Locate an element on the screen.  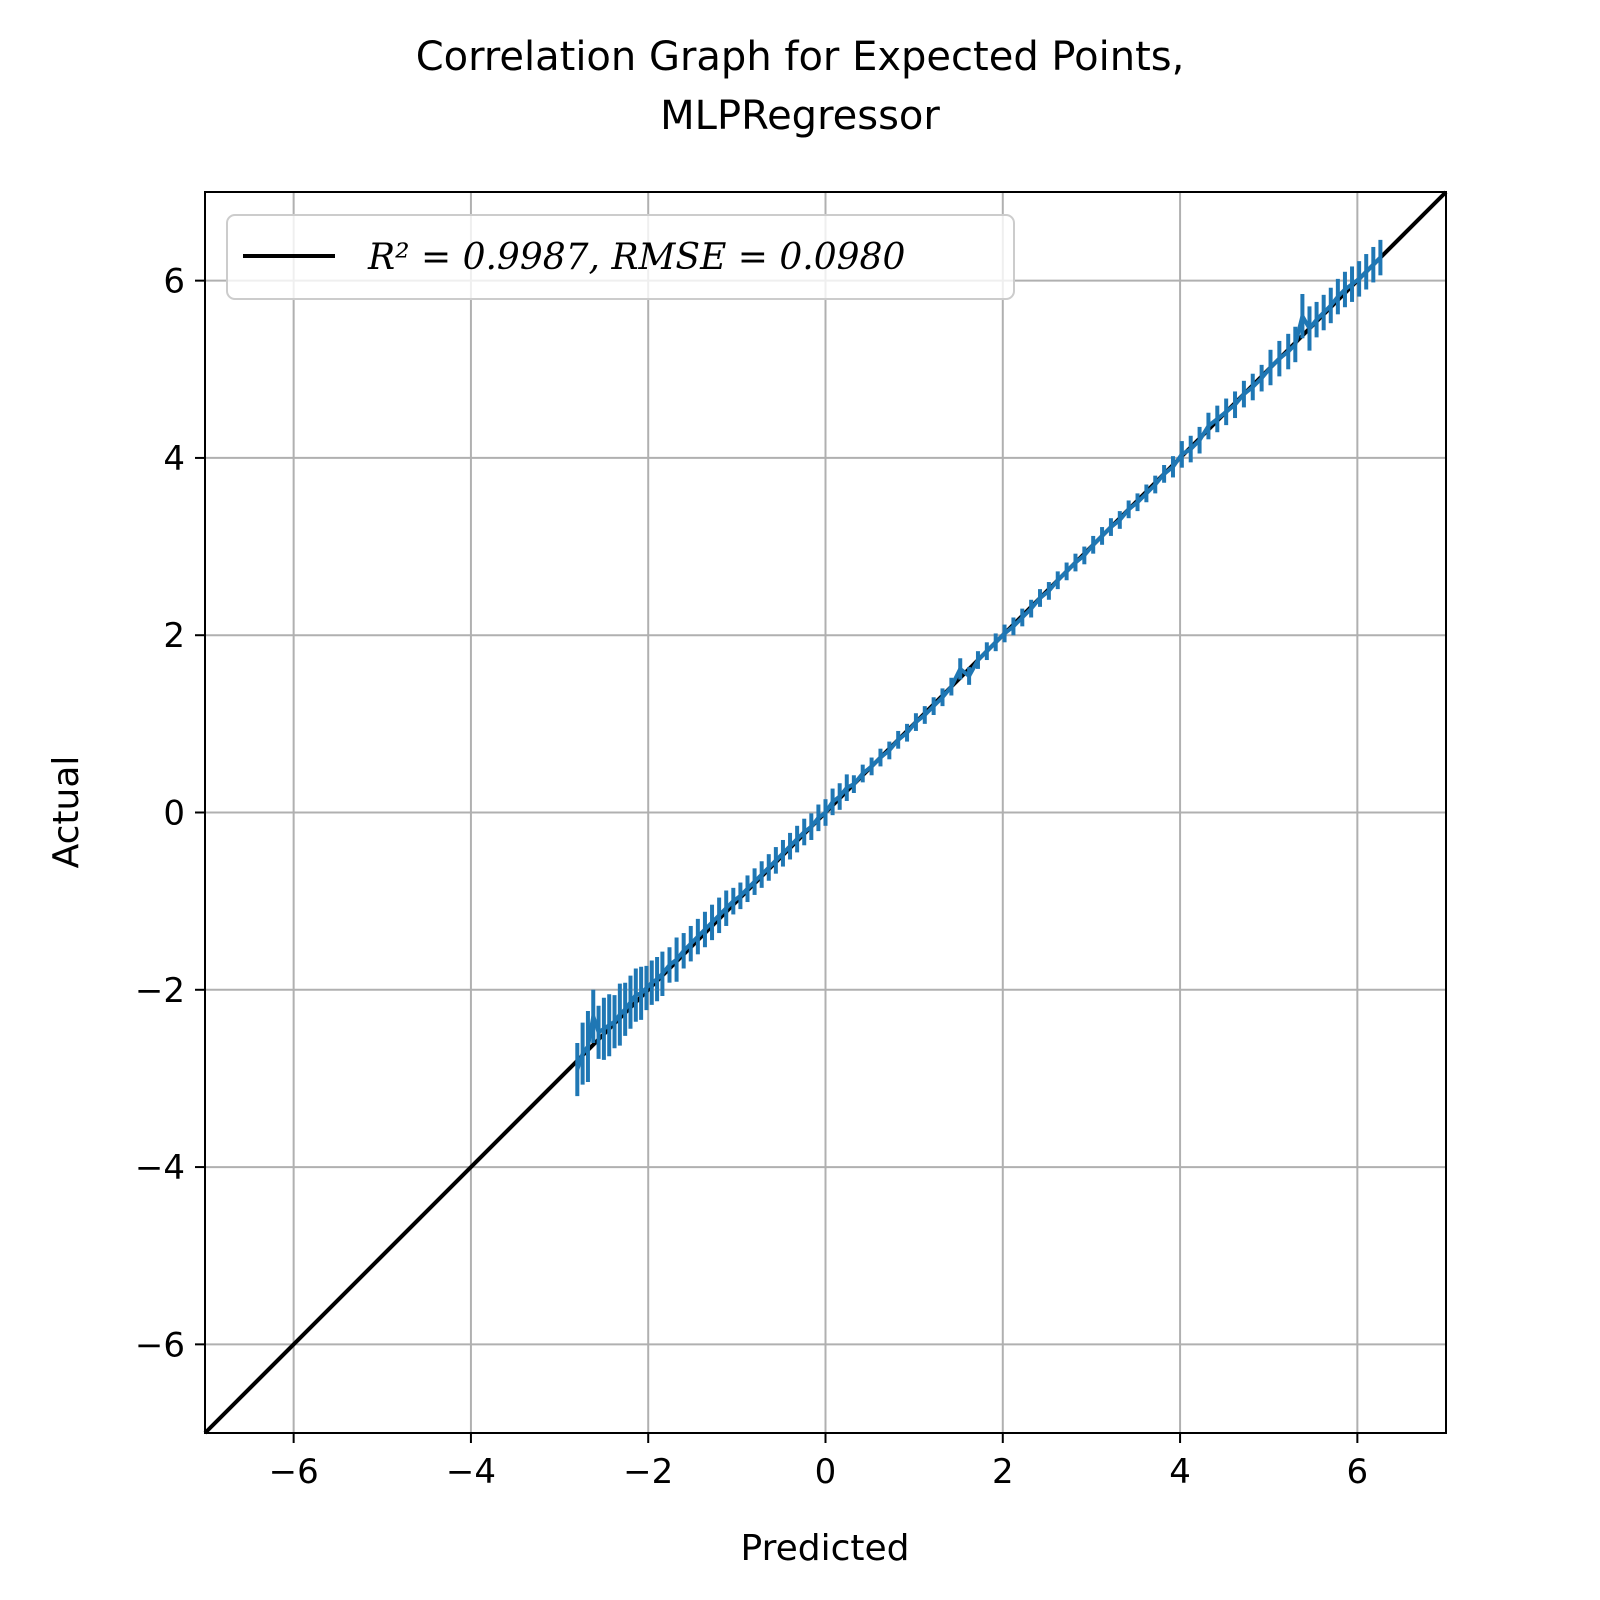
y-tick-label: 0 is located at coordinates (174, 814).